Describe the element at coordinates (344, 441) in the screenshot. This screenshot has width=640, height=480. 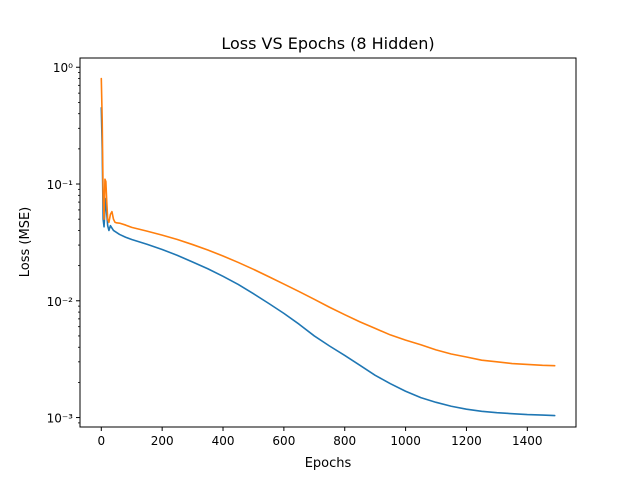
I see `x-tick-label: 800` at that location.